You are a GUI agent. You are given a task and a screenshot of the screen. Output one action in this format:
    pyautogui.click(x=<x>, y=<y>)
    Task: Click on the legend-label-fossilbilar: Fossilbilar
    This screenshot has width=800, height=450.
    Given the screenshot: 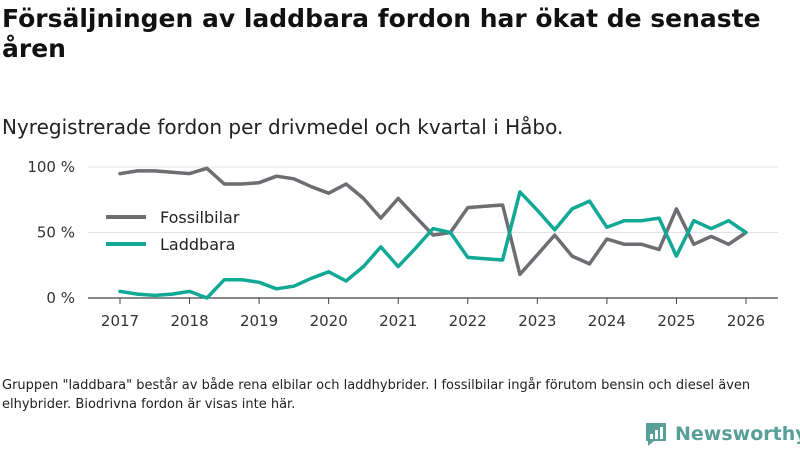 What is the action you would take?
    pyautogui.click(x=200, y=217)
    